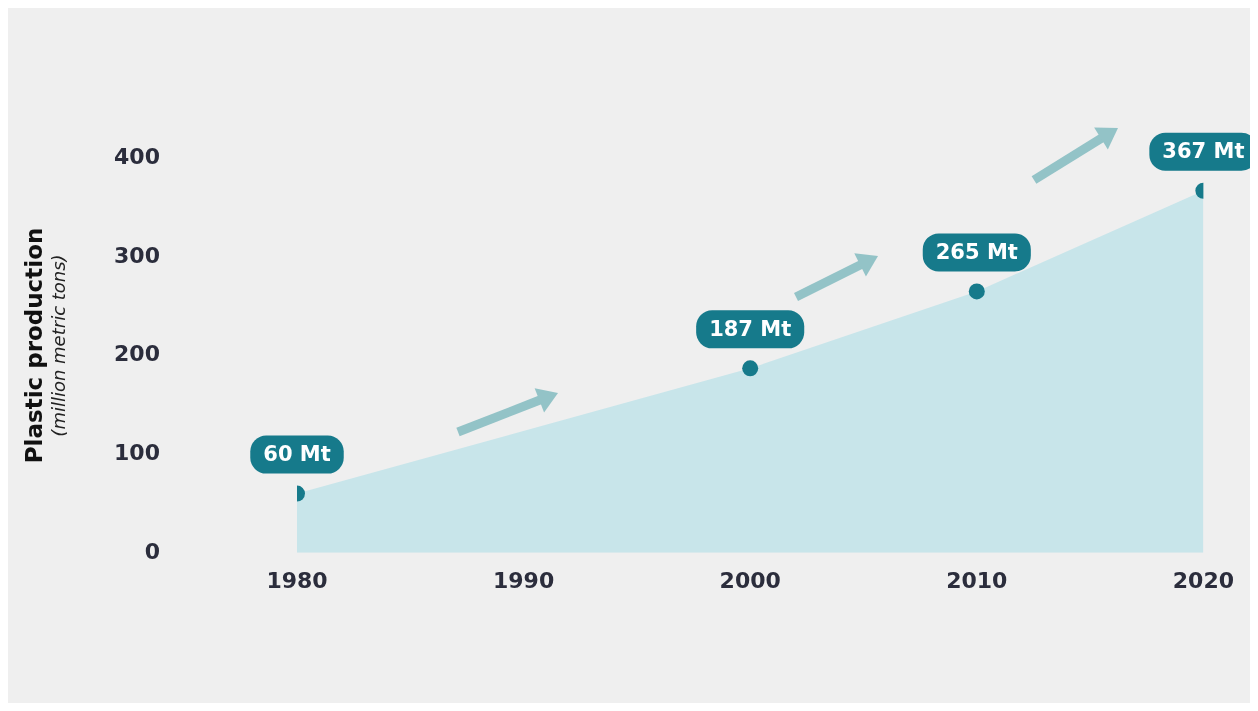  Describe the element at coordinates (152, 551) in the screenshot. I see `y-tick-label: 0` at that location.